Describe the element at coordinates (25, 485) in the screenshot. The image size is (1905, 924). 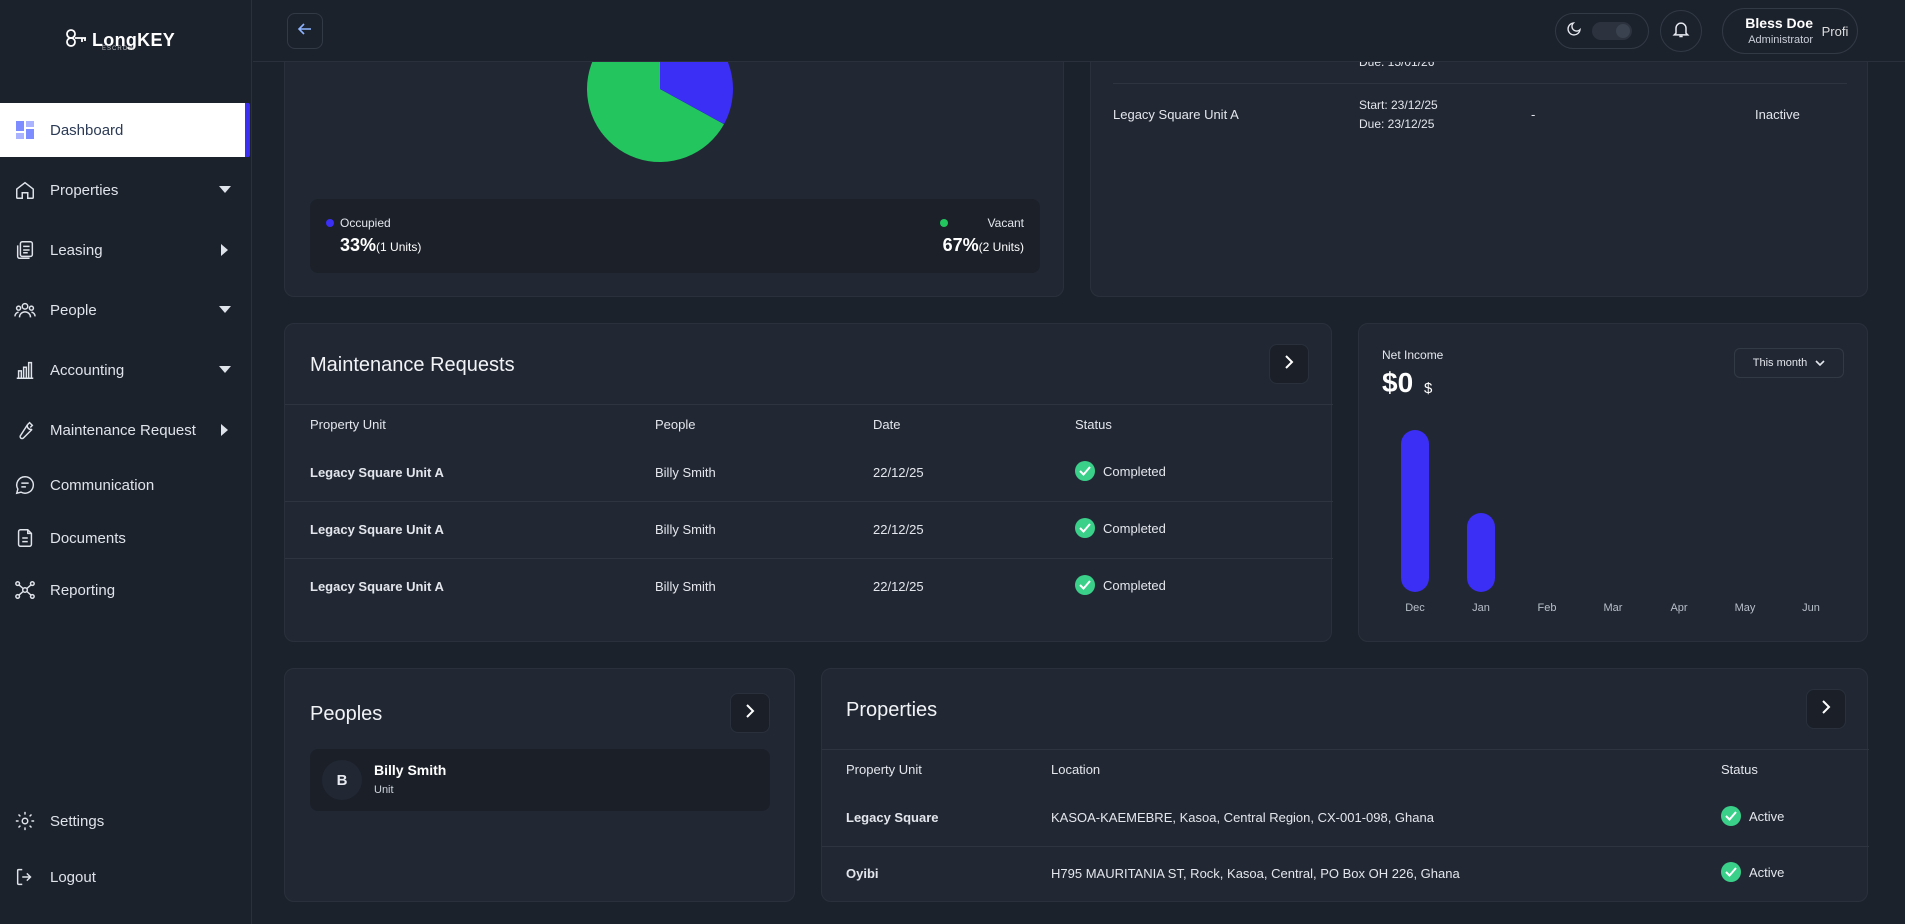
I see `chat-icon` at that location.